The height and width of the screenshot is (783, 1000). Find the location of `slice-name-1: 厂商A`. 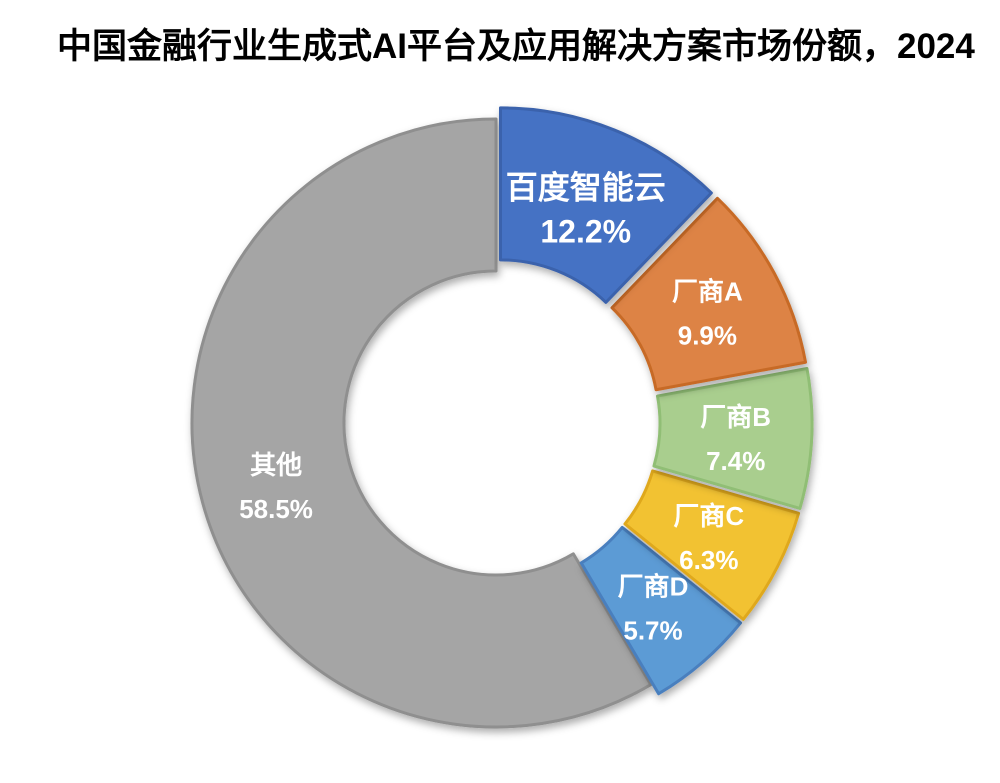

slice-name-1: 厂商A is located at coordinates (707, 291).